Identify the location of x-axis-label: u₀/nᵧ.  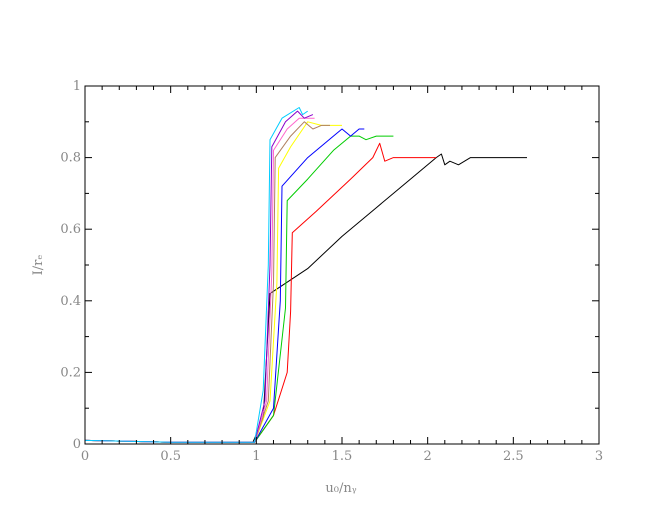
(340, 488).